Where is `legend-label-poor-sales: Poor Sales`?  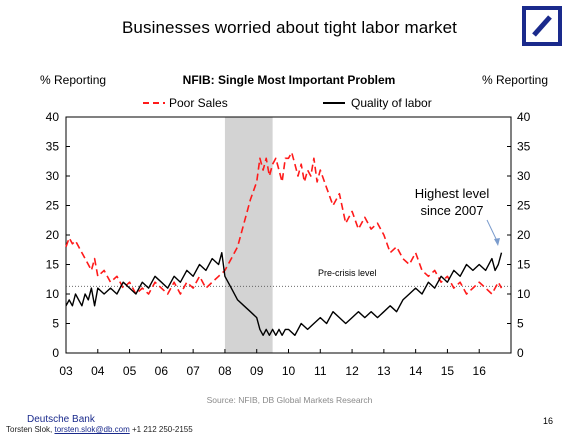
legend-label-poor-sales: Poor Sales is located at coordinates (198, 103).